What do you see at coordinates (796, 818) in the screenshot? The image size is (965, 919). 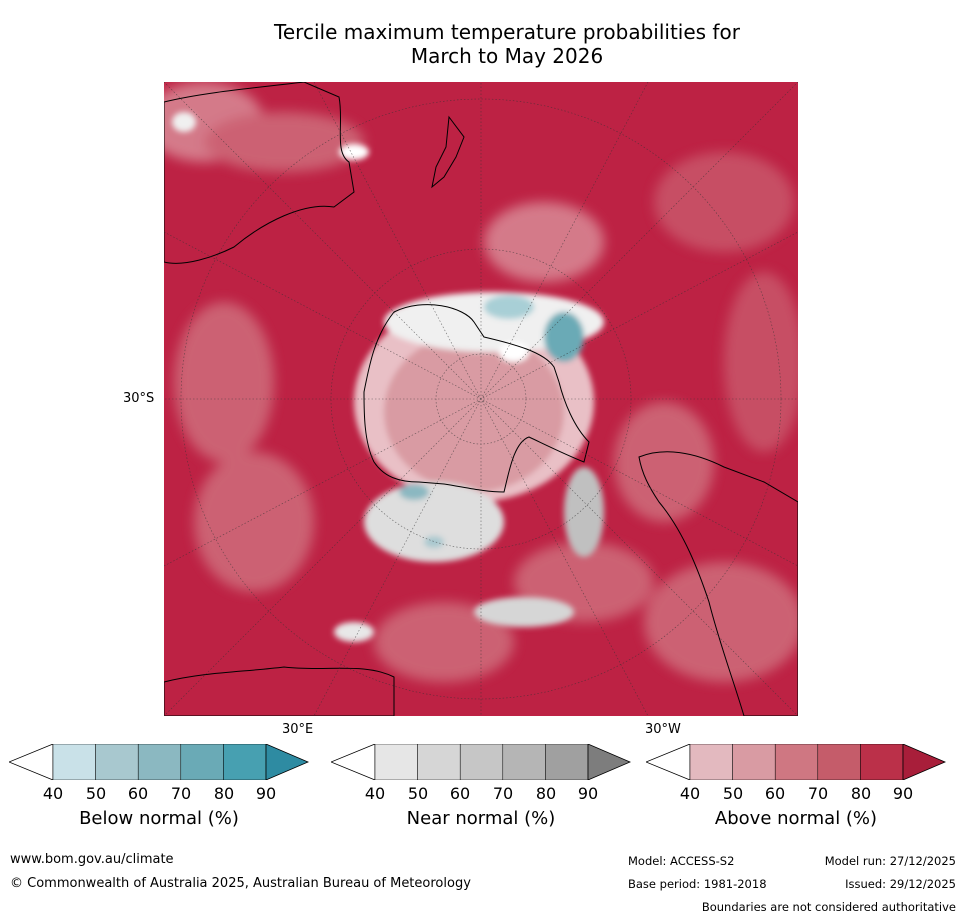 I see `legend-above-label: Above normal (%)` at bounding box center [796, 818].